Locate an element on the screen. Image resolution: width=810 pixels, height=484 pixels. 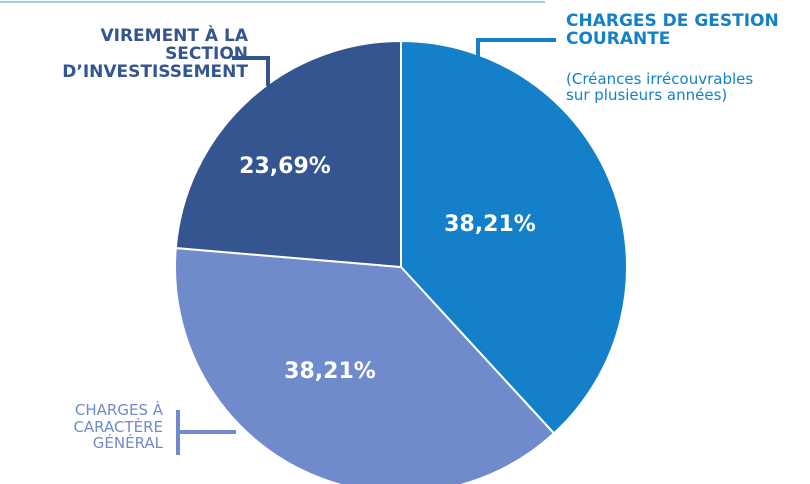
category-label: CHARGES DE GESTION COURANTE is located at coordinates (672, 30).